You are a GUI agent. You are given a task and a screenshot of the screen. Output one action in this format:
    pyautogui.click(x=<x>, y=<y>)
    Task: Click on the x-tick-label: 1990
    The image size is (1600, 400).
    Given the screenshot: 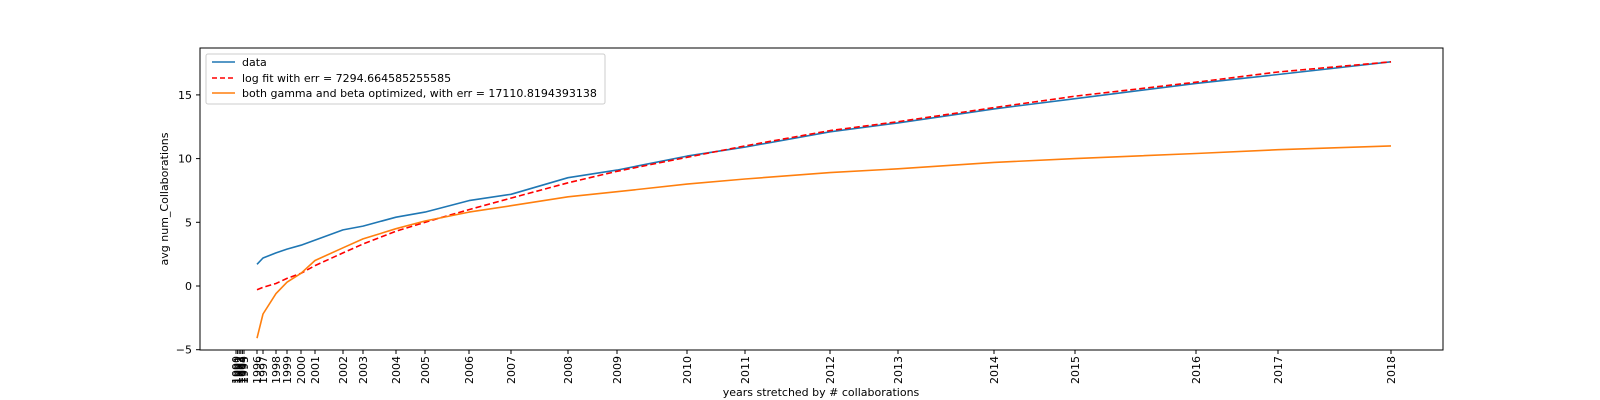 What is the action you would take?
    pyautogui.click(x=236, y=370)
    